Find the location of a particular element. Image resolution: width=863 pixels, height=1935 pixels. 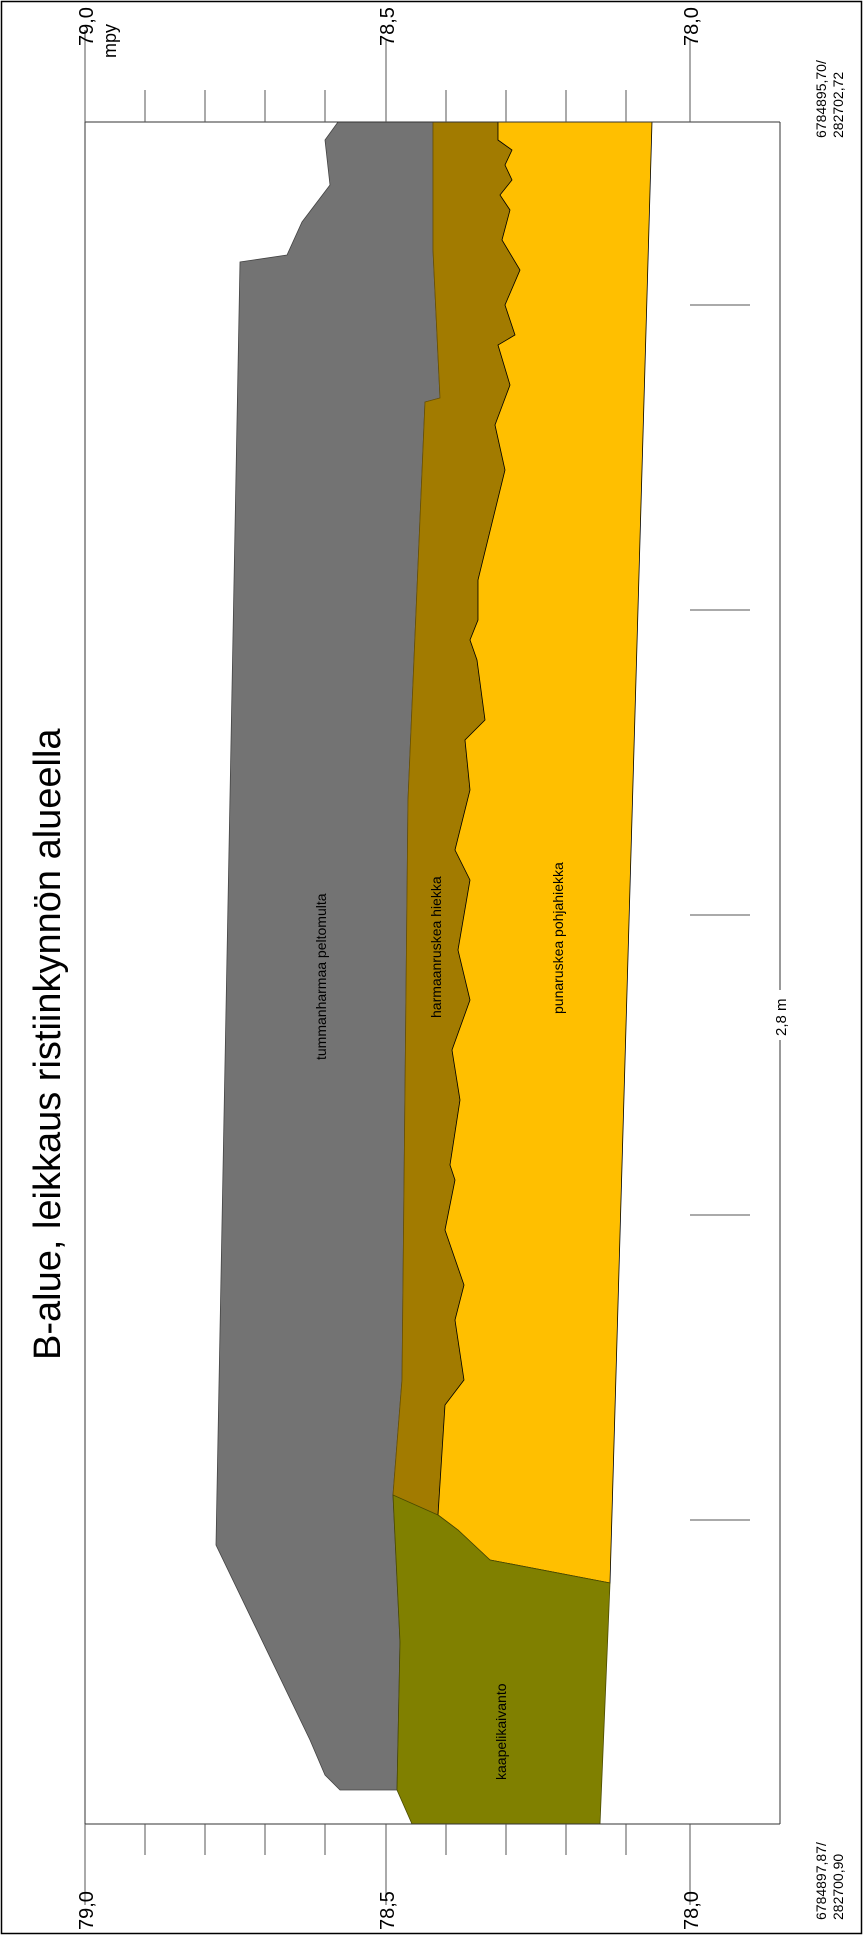

label-sand: harmaanruskea hiekka is located at coordinates (436, 947).